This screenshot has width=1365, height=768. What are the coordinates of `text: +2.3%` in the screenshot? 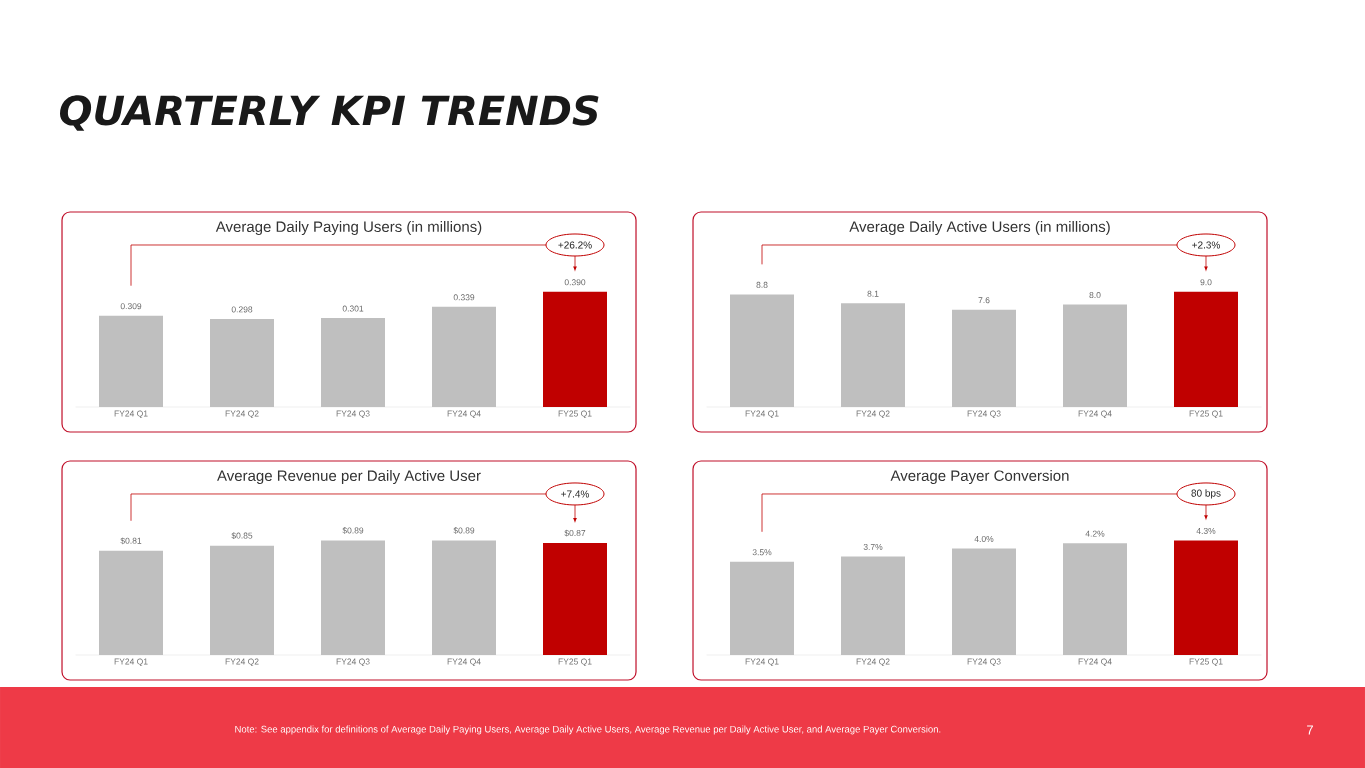 It's located at (1206, 245).